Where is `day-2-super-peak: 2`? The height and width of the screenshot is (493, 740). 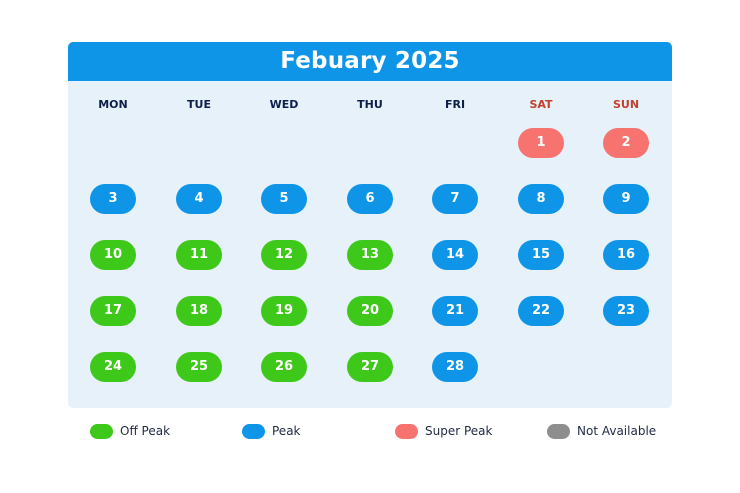 day-2-super-peak: 2 is located at coordinates (626, 143).